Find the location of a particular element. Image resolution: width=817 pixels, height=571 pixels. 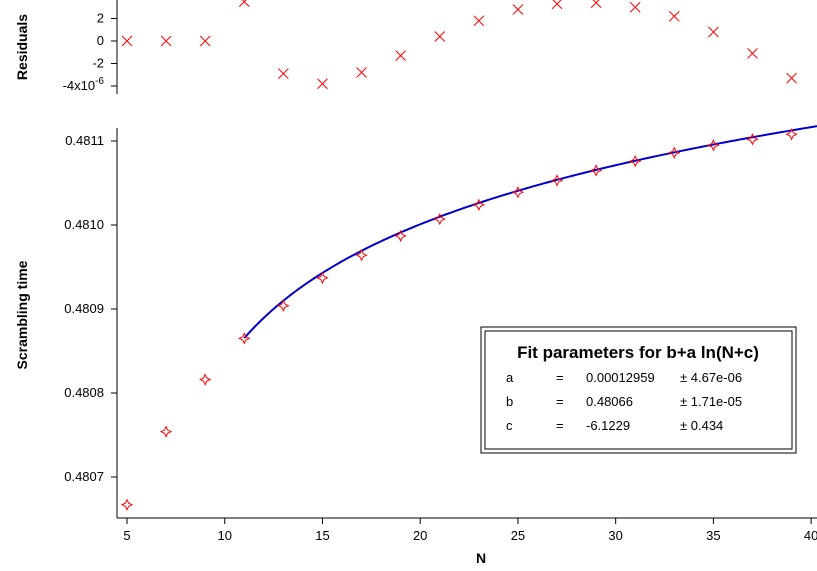

main-x-axis-title: N is located at coordinates (481, 558).